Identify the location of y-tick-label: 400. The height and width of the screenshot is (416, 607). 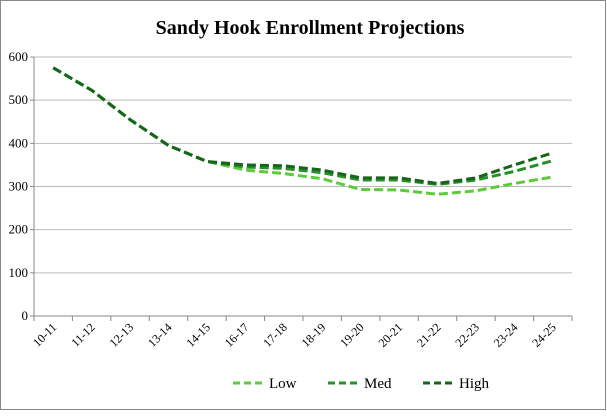
(19, 142).